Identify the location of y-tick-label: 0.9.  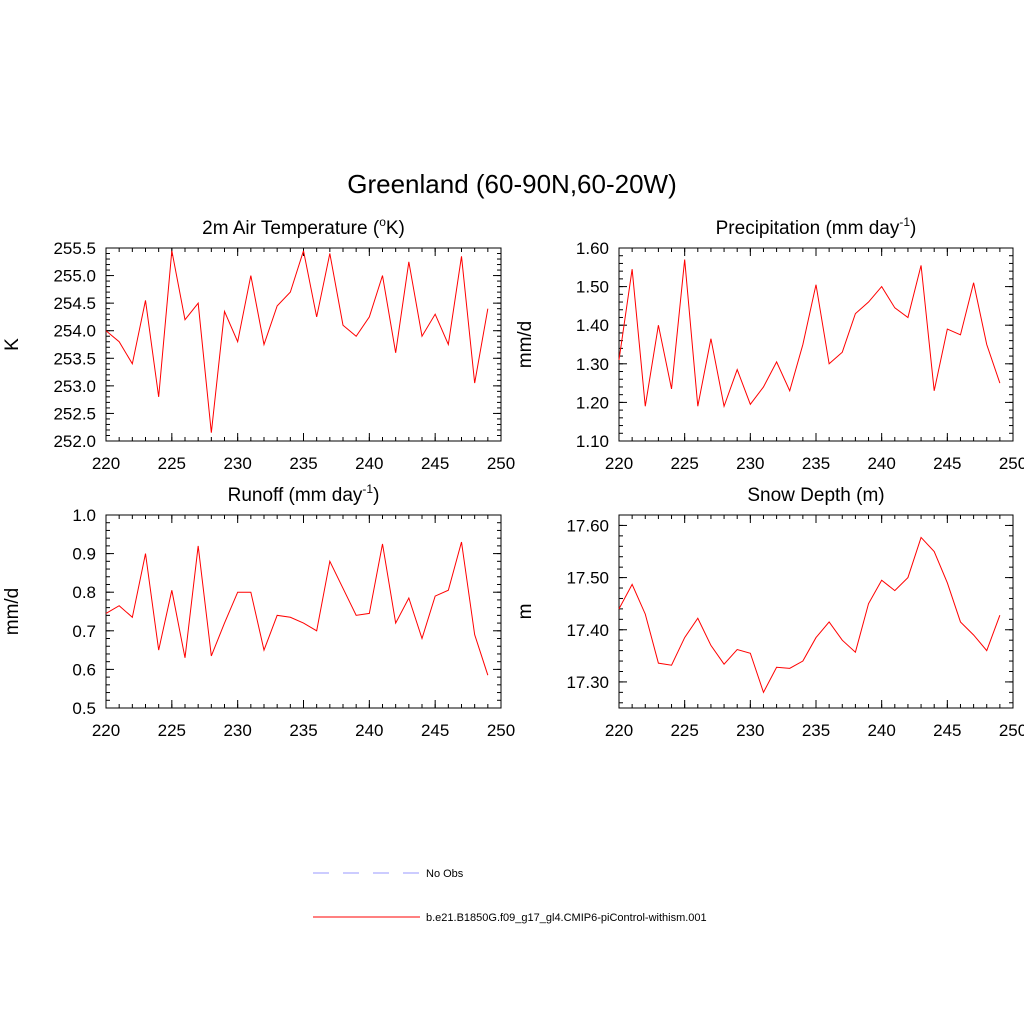
(84, 554).